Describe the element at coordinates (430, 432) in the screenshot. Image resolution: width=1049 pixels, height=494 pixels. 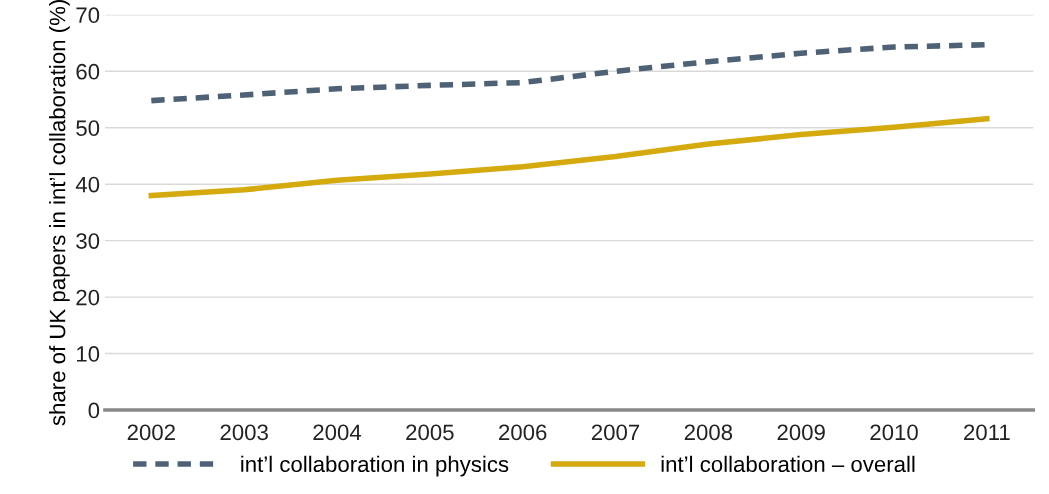
I see `x-tick-label: 2005` at that location.